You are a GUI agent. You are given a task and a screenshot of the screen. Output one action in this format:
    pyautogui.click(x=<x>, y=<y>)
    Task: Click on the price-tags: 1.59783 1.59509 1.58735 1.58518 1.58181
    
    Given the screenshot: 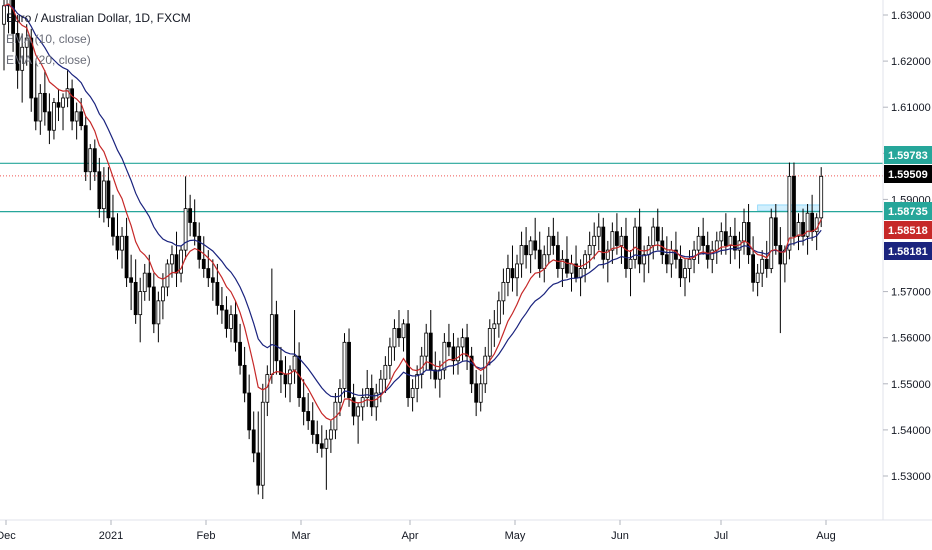 What is the action you would take?
    pyautogui.click(x=908, y=203)
    